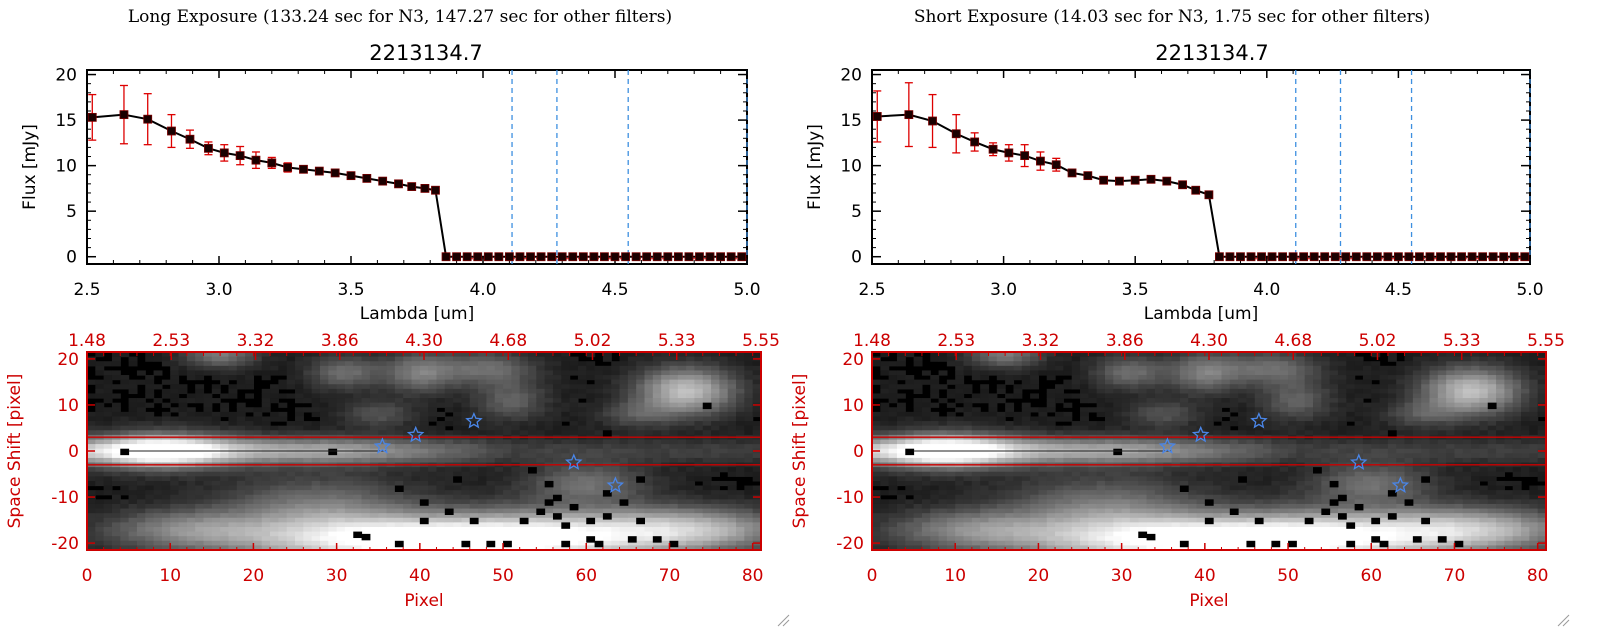  What do you see at coordinates (1563, 619) in the screenshot?
I see `resize-grip-right` at bounding box center [1563, 619].